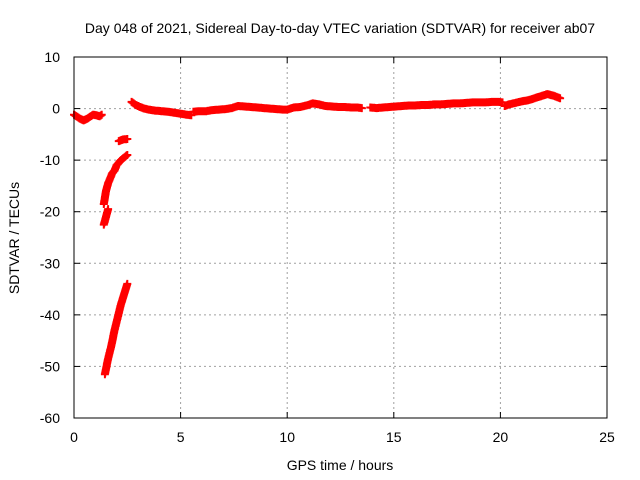 This screenshot has height=480, width=640. Describe the element at coordinates (181, 437) in the screenshot. I see `x-tick-label: 5` at that location.